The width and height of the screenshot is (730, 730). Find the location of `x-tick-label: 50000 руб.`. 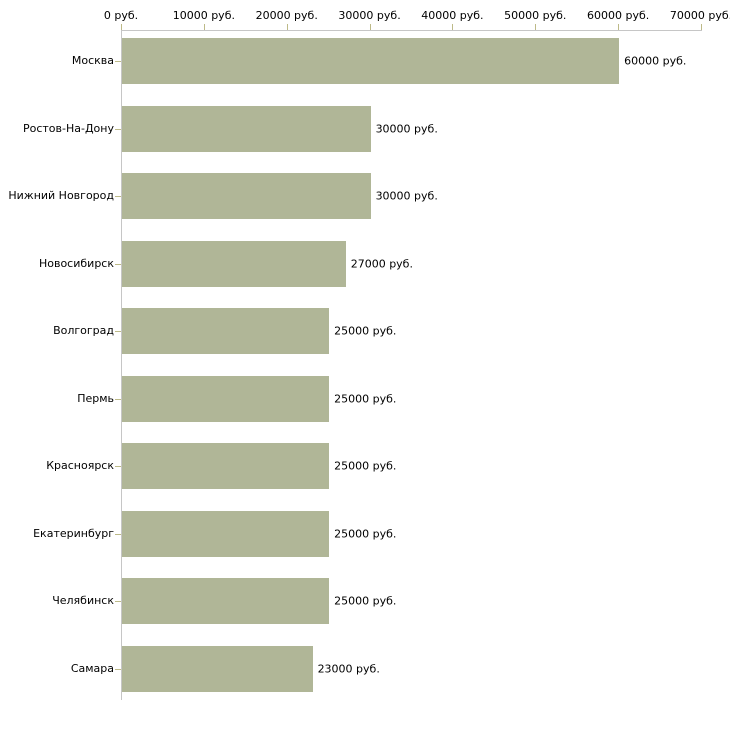

x-tick-label: 50000 руб. is located at coordinates (535, 15).